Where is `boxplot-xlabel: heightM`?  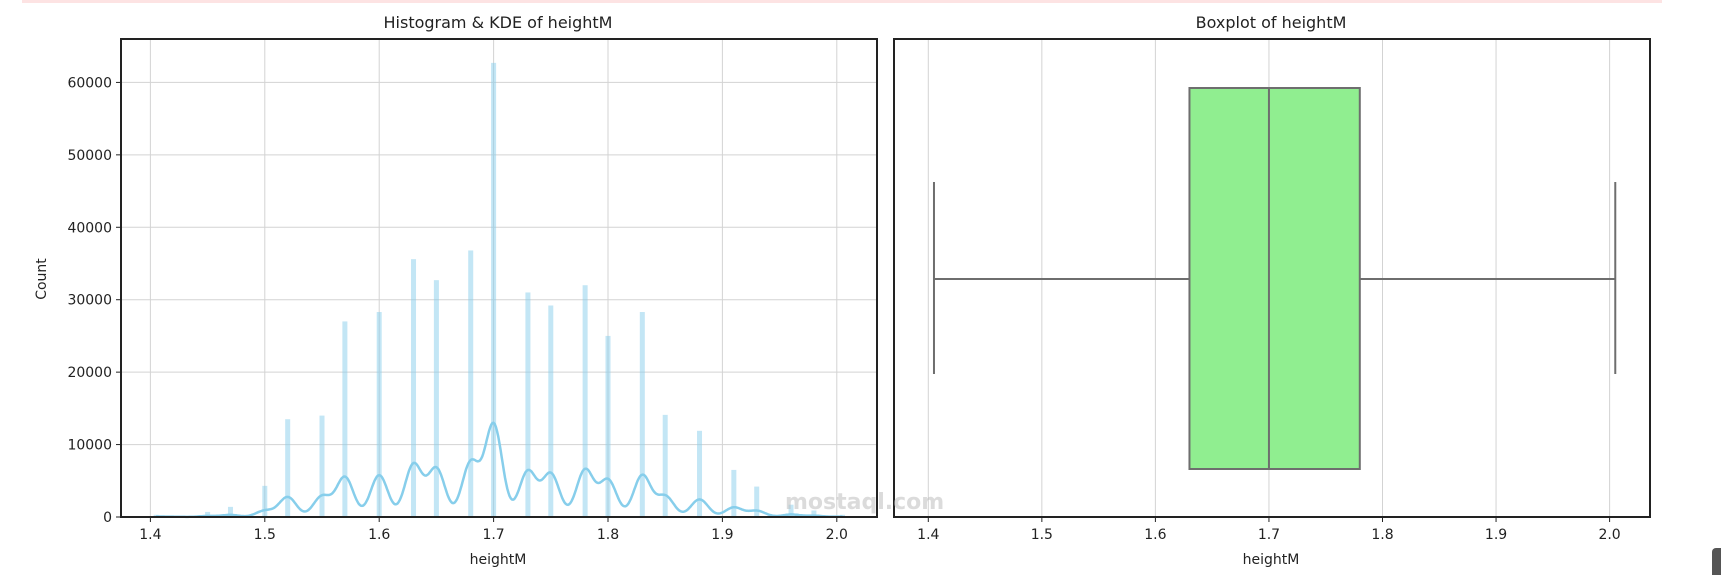
boxplot-xlabel: heightM is located at coordinates (1271, 560).